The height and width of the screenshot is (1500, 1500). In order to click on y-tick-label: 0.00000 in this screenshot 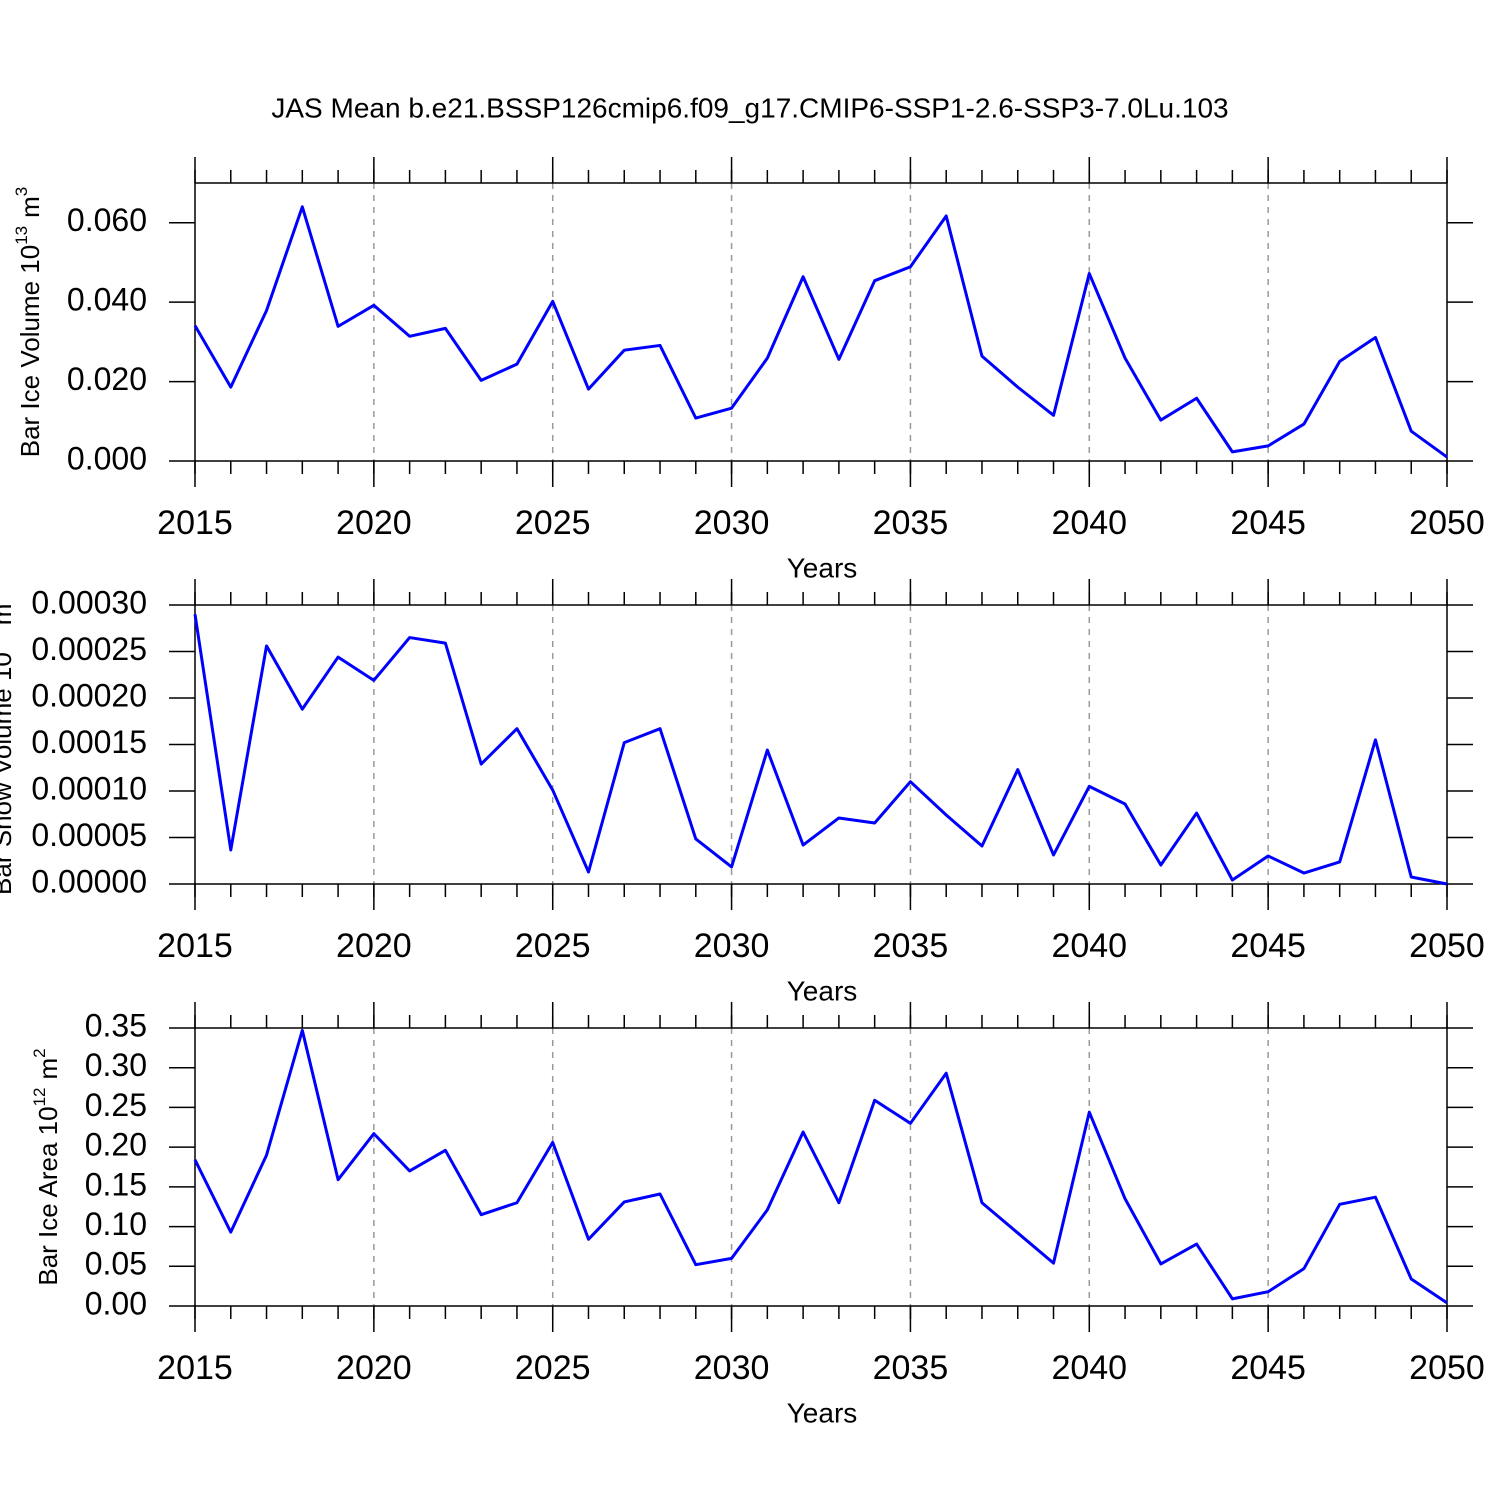, I will do `click(89, 881)`.